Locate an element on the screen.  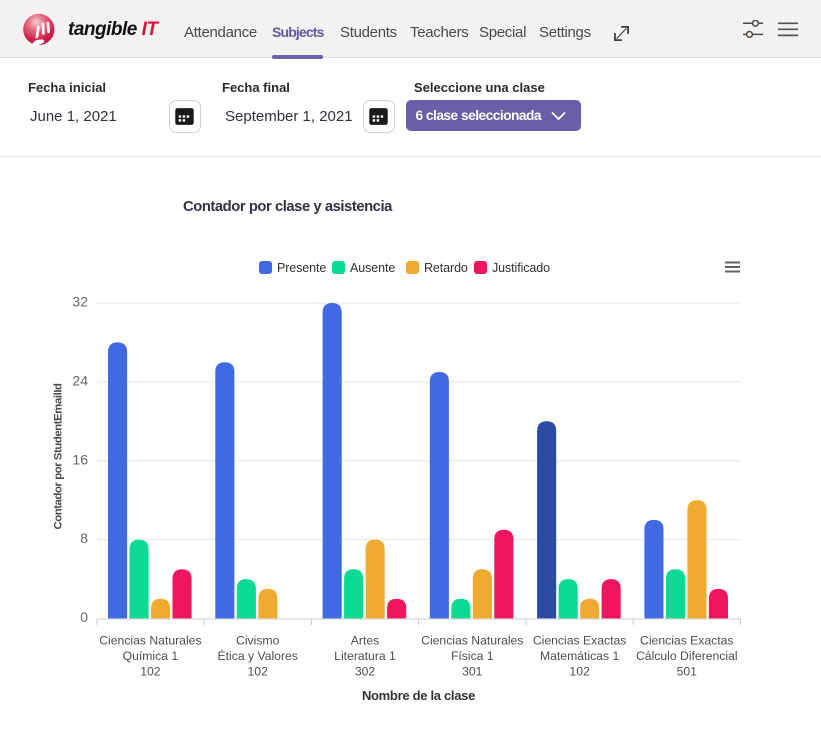
svg-text: 301 is located at coordinates (472, 672).